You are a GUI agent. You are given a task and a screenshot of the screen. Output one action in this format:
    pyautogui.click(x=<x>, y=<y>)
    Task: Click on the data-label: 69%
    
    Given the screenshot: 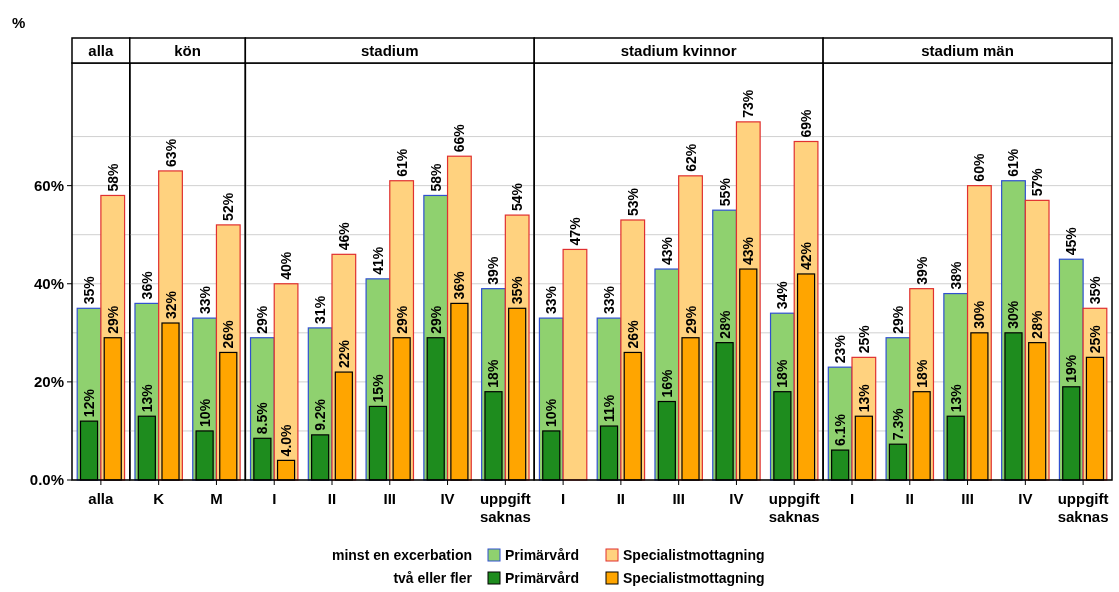 What is the action you would take?
    pyautogui.click(x=806, y=123)
    